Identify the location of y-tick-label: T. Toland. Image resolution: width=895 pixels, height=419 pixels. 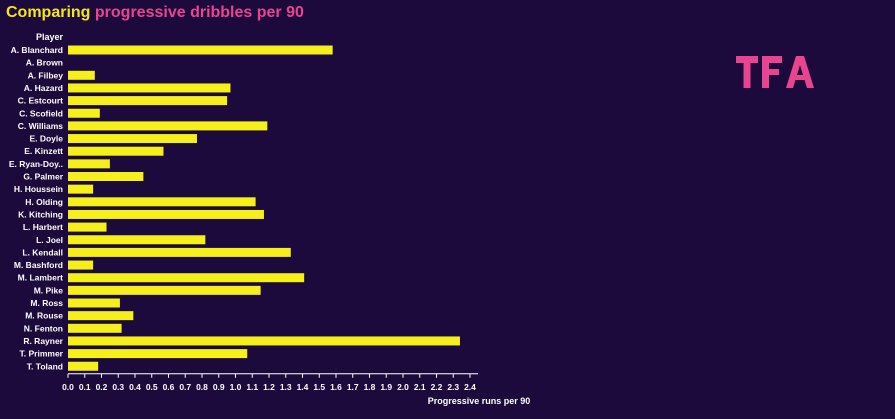
(45, 366).